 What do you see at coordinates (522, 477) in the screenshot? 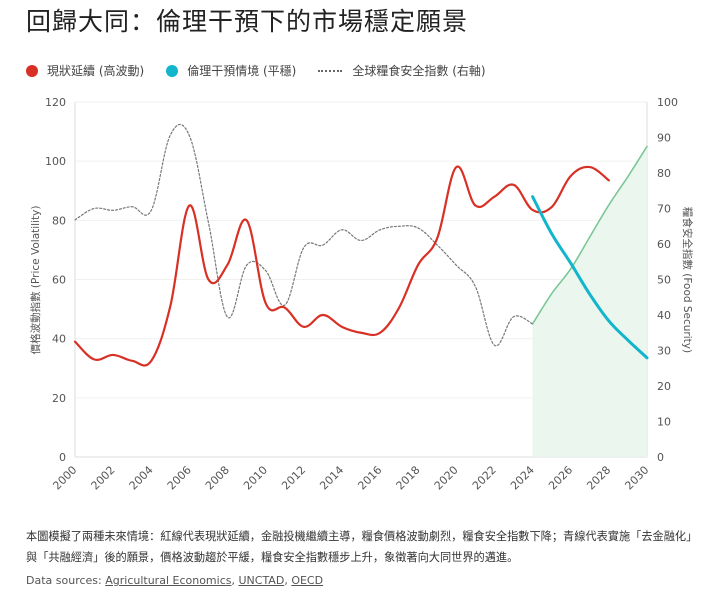
I see `x-tick-label: 2024` at bounding box center [522, 477].